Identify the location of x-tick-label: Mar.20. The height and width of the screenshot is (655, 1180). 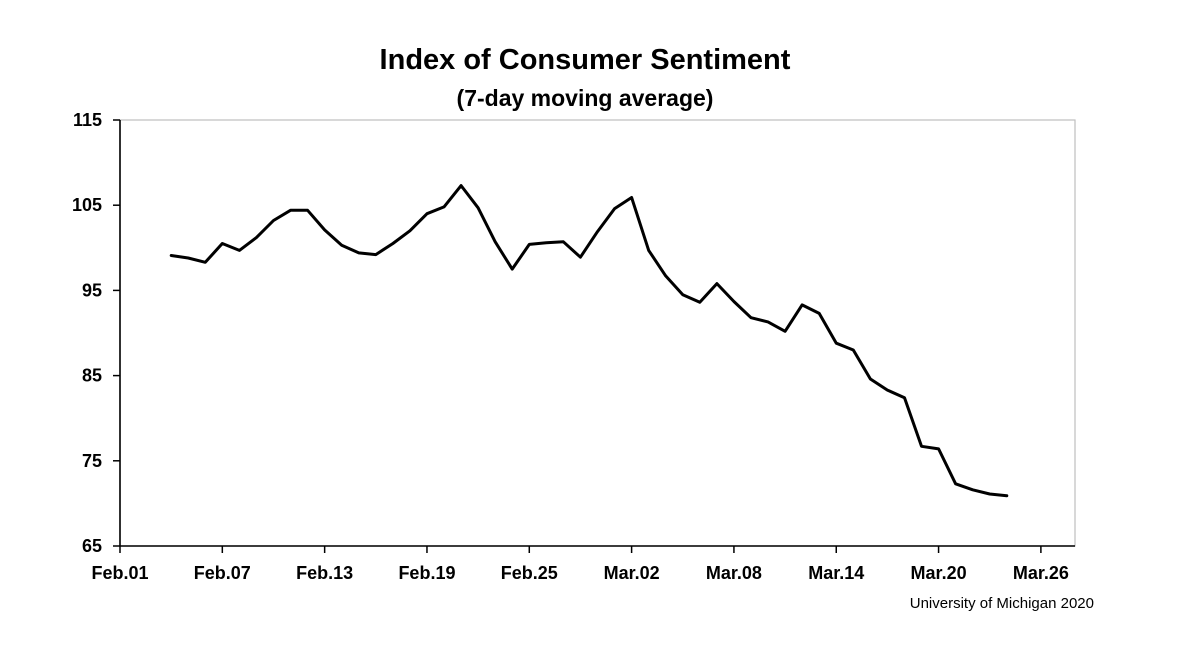
(939, 573).